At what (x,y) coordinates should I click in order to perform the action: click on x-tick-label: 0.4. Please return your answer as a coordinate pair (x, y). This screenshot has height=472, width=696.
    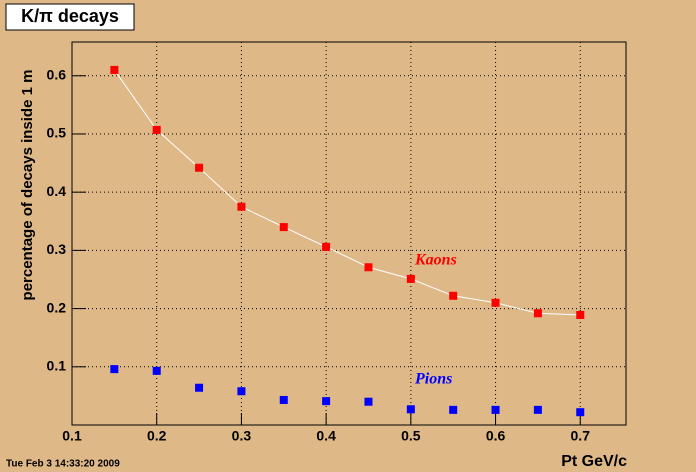
    Looking at the image, I should click on (326, 436).